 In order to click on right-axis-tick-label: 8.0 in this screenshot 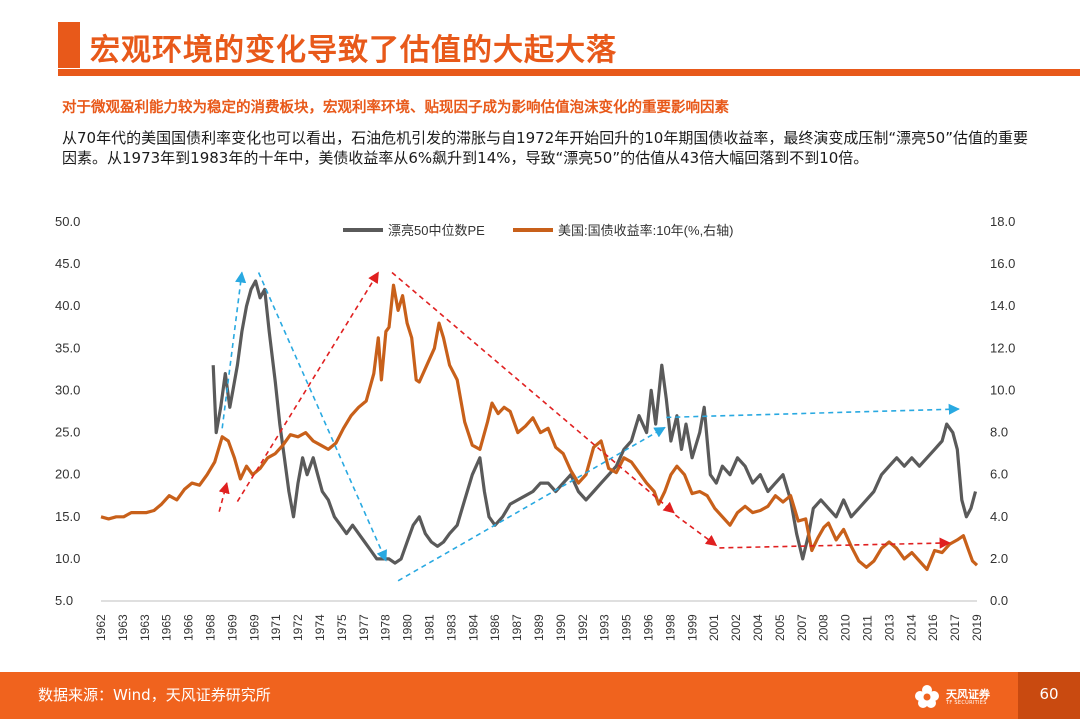, I will do `click(999, 432)`.